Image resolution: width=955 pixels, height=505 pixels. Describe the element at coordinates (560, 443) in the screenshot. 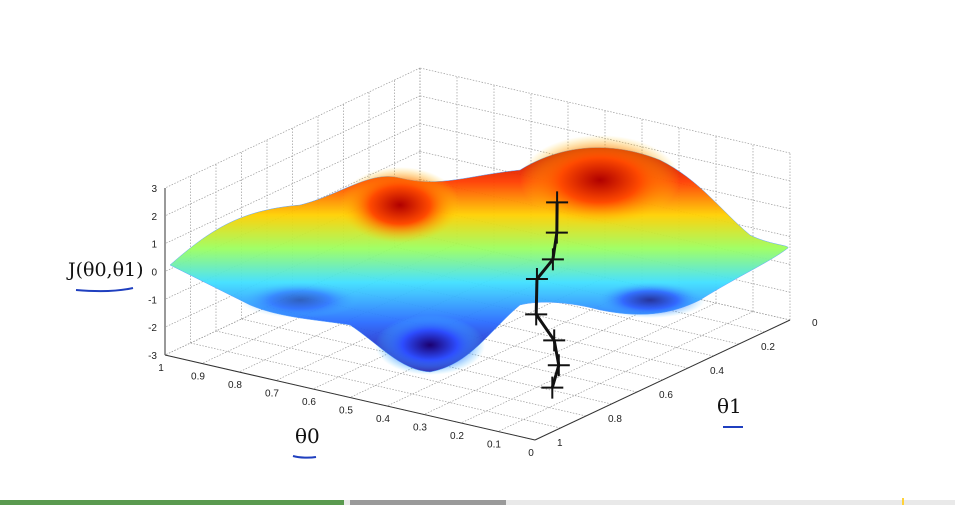

I see `y-tick-label: 1` at that location.